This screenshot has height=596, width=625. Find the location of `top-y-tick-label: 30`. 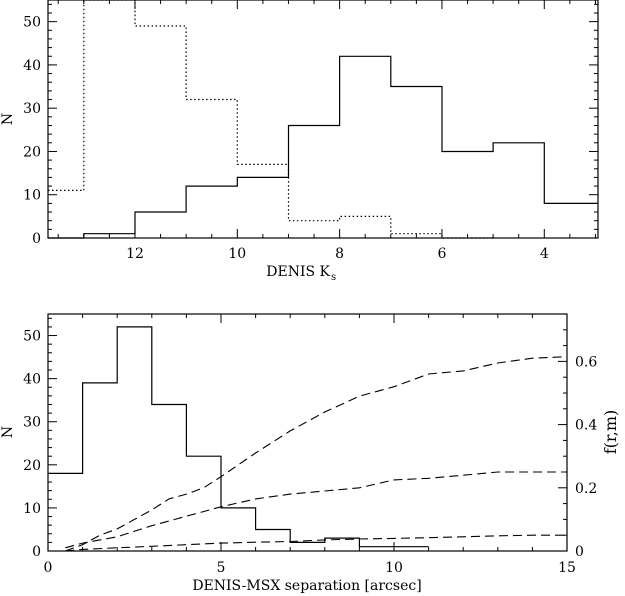

top-y-tick-label: 30 is located at coordinates (32, 109).